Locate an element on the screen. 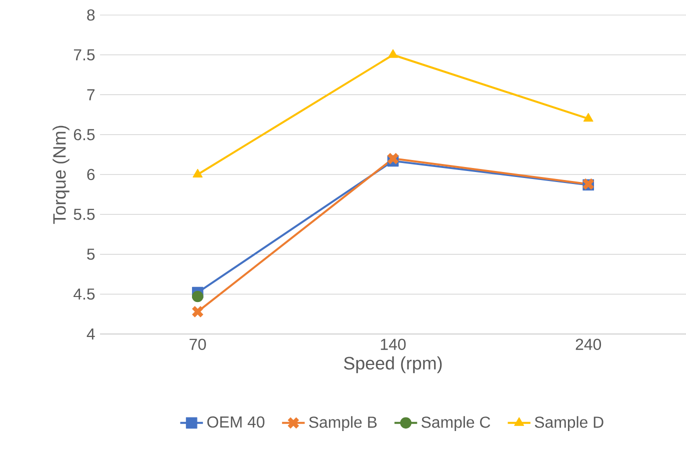 The height and width of the screenshot is (451, 686). legend-label: OEM 40 is located at coordinates (235, 422).